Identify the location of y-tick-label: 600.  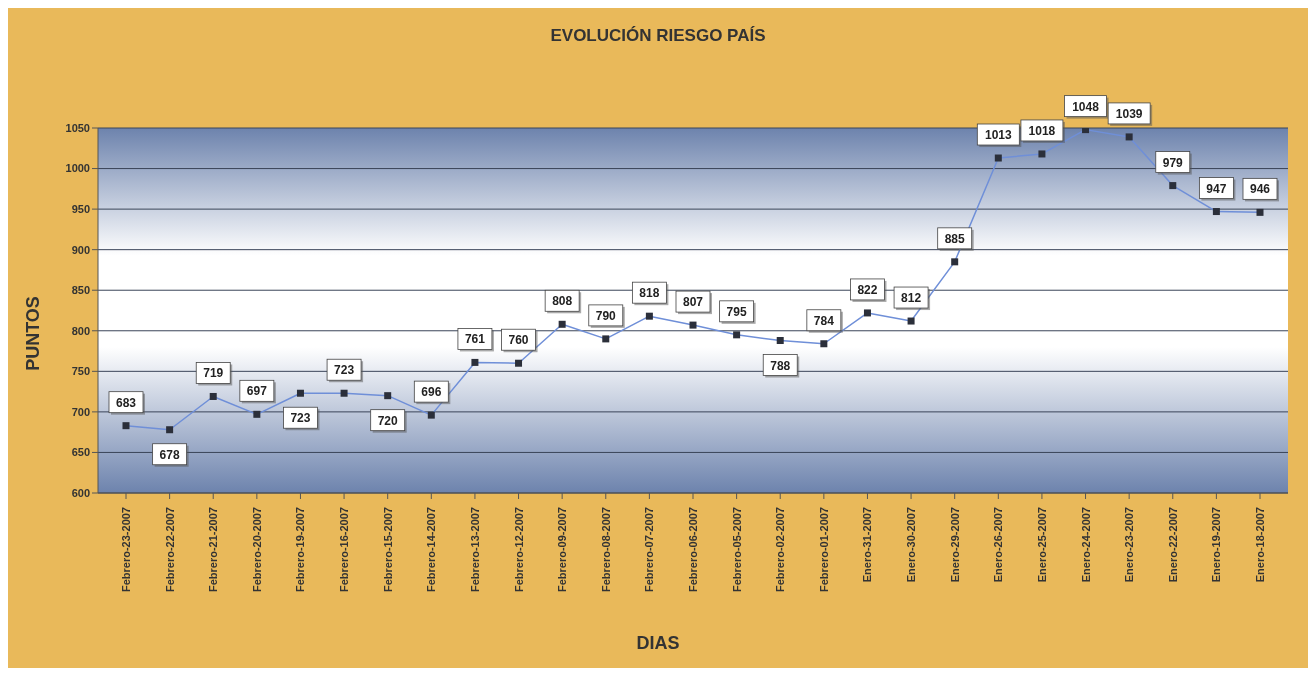
(80, 492).